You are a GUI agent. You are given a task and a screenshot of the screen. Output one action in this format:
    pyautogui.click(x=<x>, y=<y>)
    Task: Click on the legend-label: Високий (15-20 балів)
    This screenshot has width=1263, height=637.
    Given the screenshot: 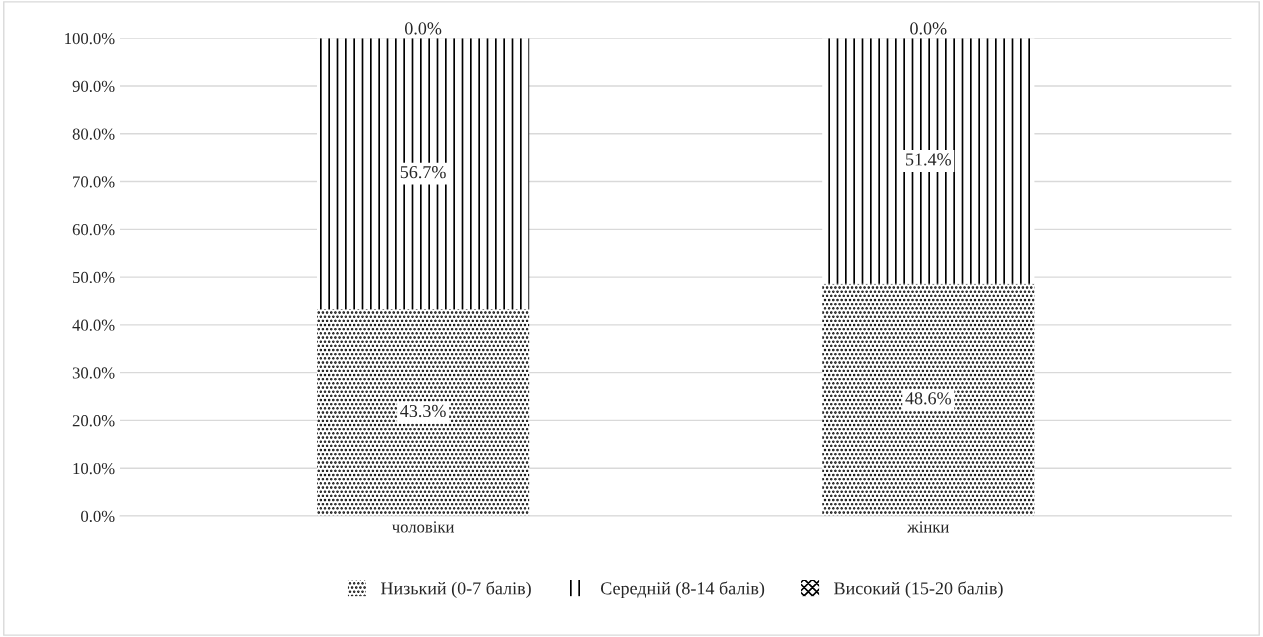 What is the action you would take?
    pyautogui.click(x=918, y=590)
    